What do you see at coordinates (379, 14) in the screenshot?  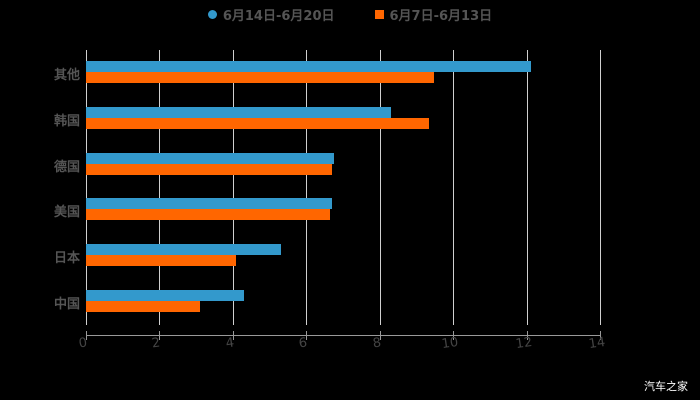 I see `square-marker-icon` at bounding box center [379, 14].